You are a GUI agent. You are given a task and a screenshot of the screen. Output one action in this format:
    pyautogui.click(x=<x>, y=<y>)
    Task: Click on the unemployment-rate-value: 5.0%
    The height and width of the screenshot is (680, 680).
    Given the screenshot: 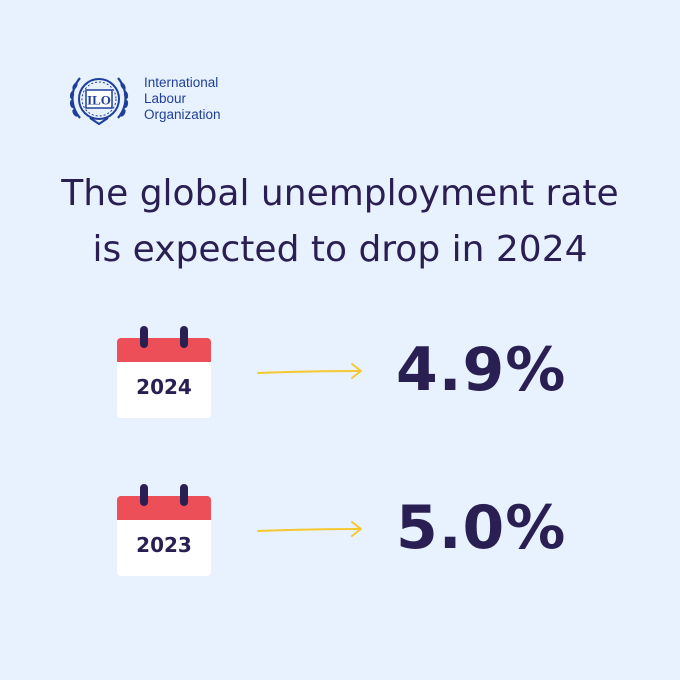 What is the action you would take?
    pyautogui.click(x=481, y=528)
    